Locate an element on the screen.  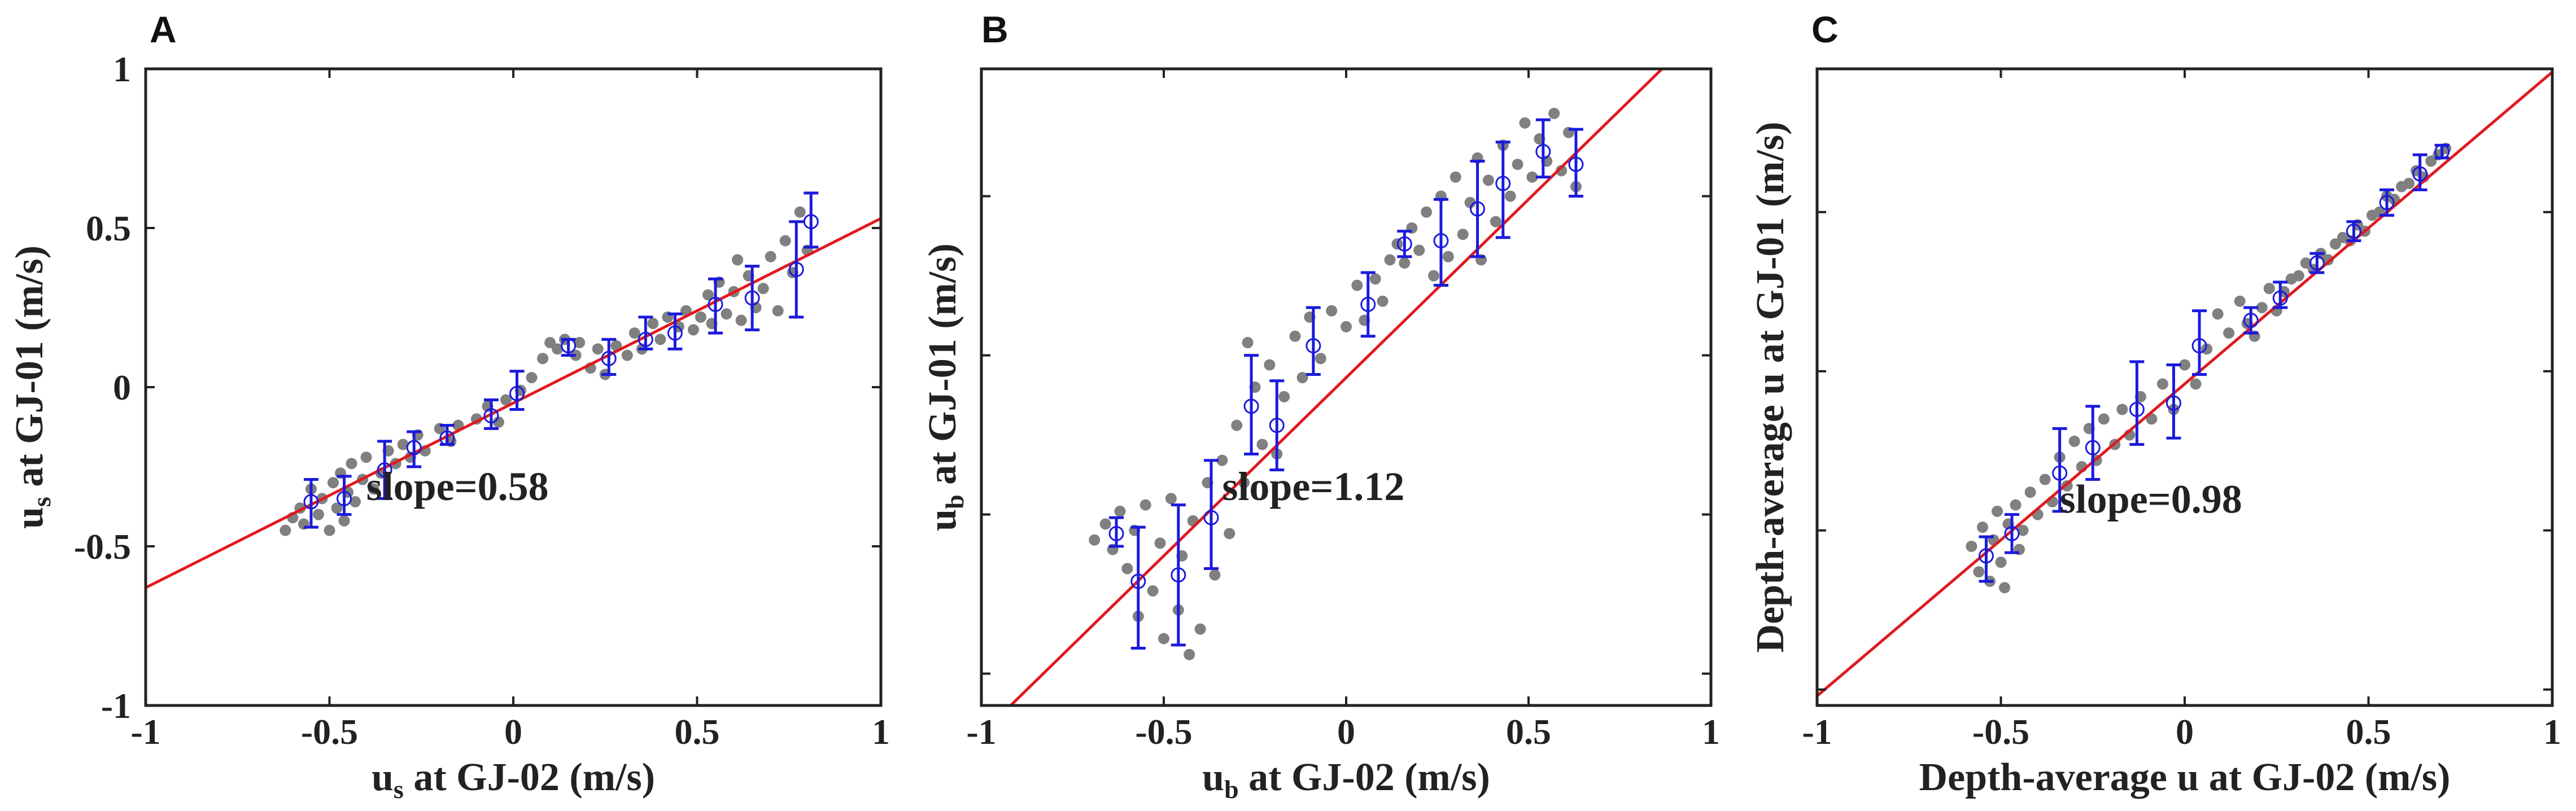
panel-letter: A is located at coordinates (164, 29).